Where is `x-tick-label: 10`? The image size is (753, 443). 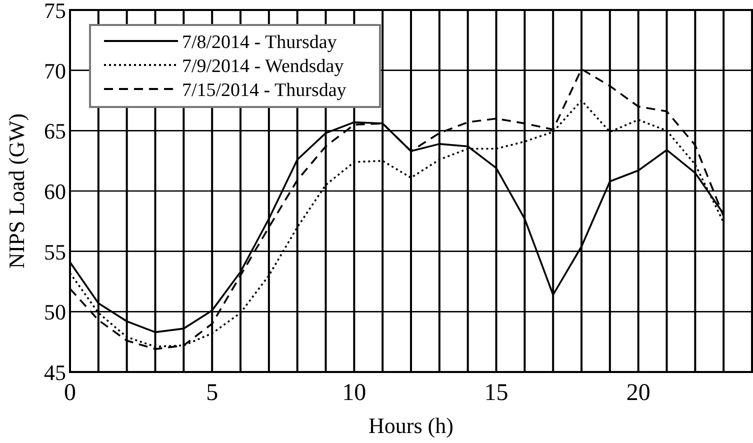 x-tick-label: 10 is located at coordinates (354, 393).